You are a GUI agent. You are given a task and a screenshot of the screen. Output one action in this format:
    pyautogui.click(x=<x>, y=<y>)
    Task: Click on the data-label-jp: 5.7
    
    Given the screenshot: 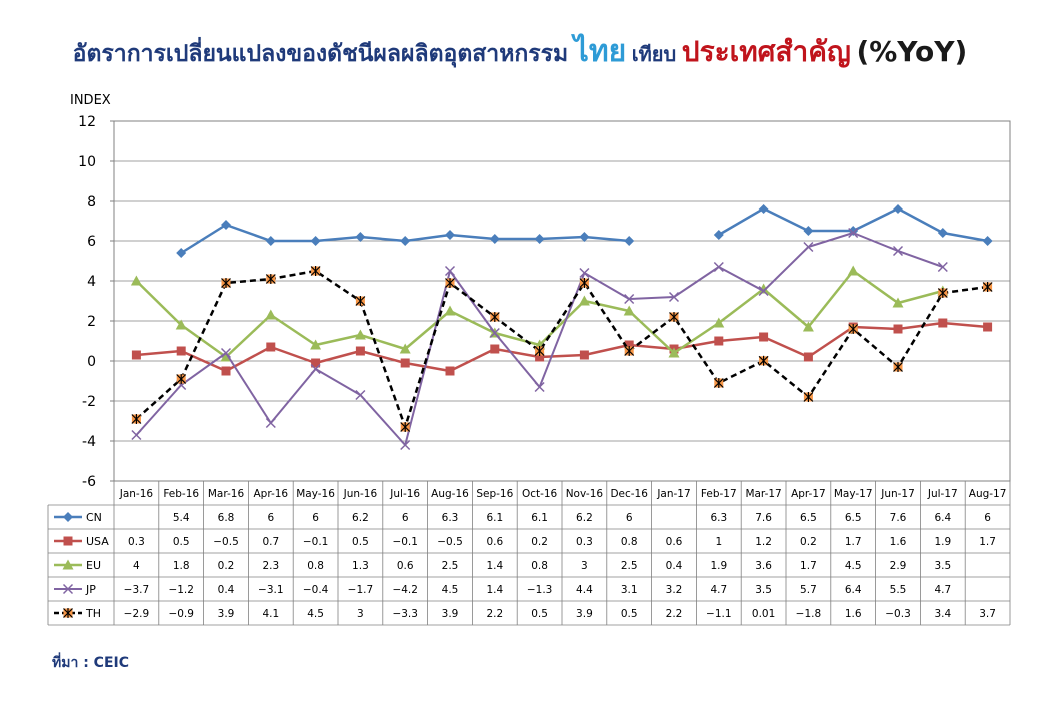 What is the action you would take?
    pyautogui.click(x=808, y=590)
    